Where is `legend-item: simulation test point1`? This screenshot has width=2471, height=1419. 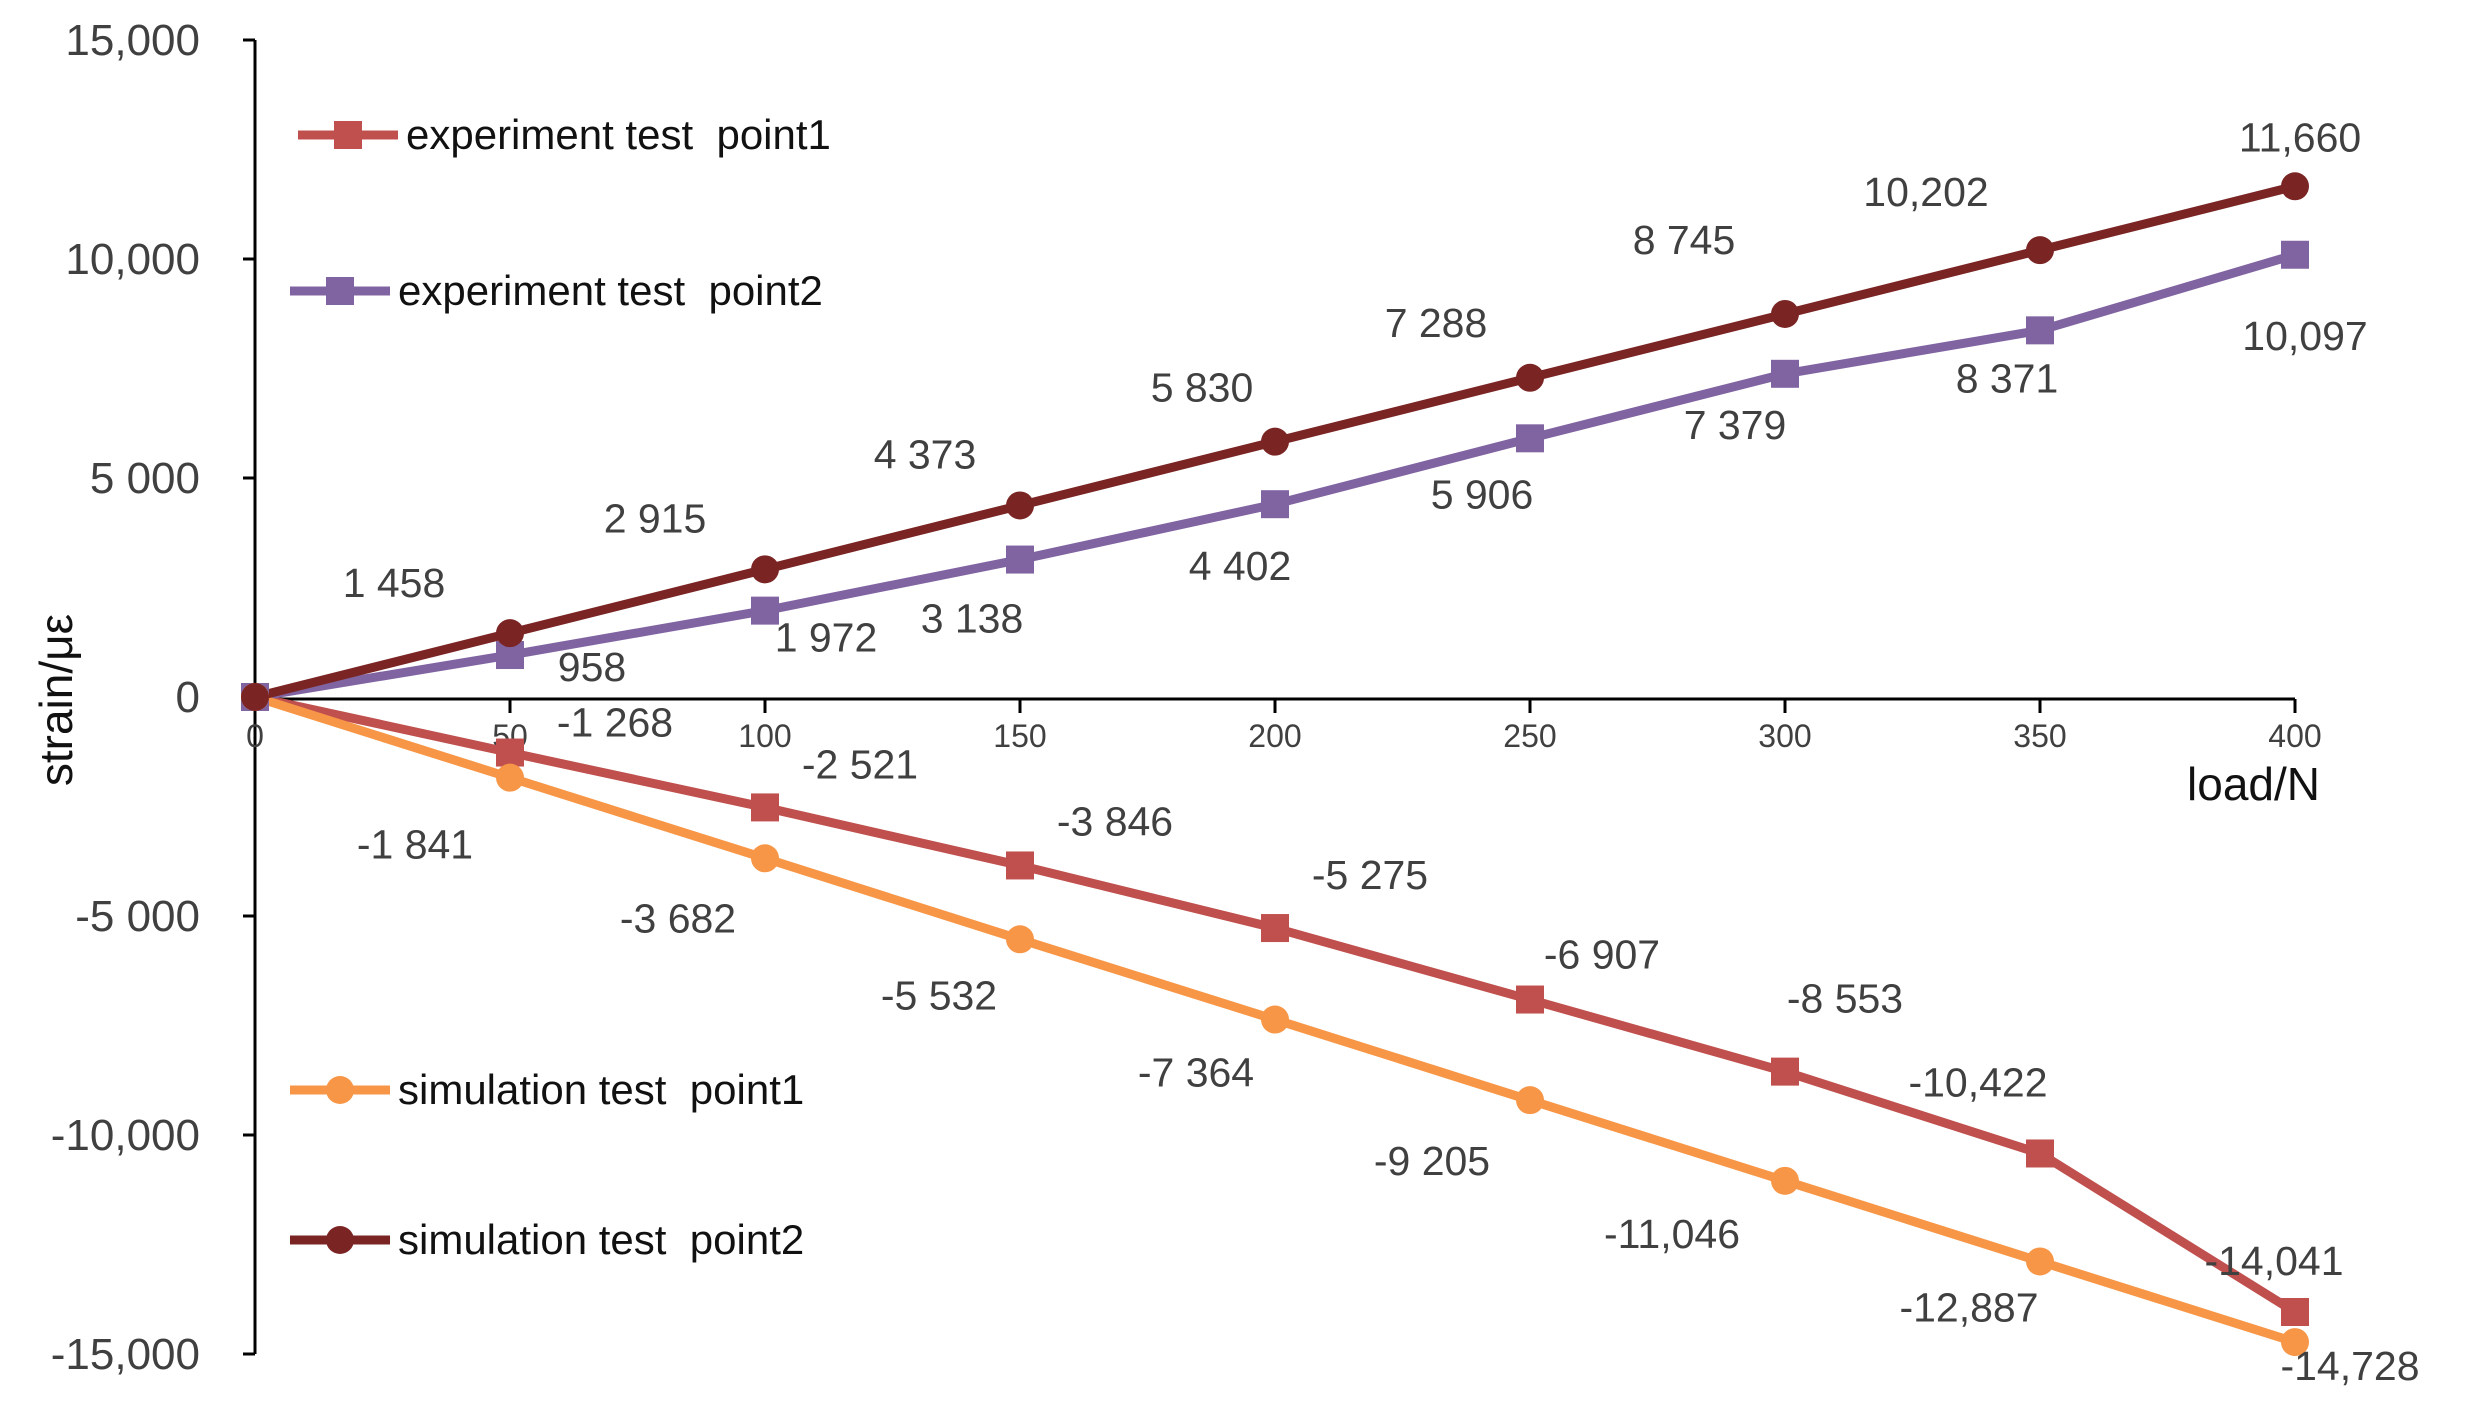 legend-item: simulation test point1 is located at coordinates (547, 1089).